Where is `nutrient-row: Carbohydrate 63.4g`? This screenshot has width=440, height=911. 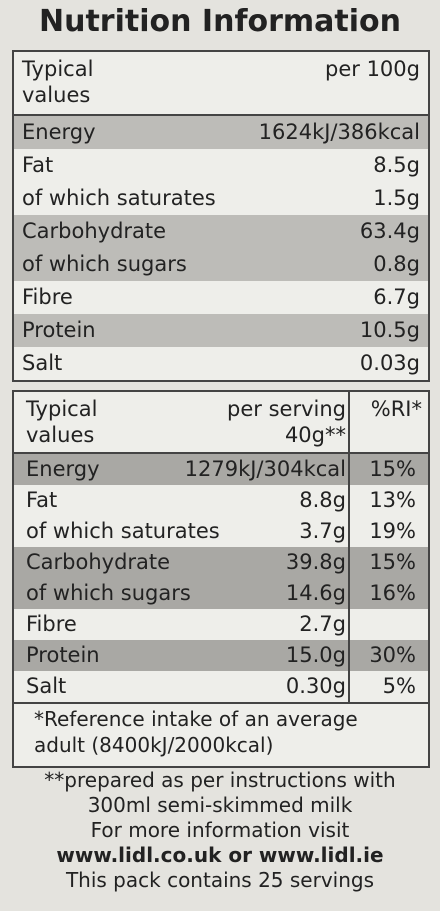 nutrient-row: Carbohydrate 63.4g is located at coordinates (221, 231).